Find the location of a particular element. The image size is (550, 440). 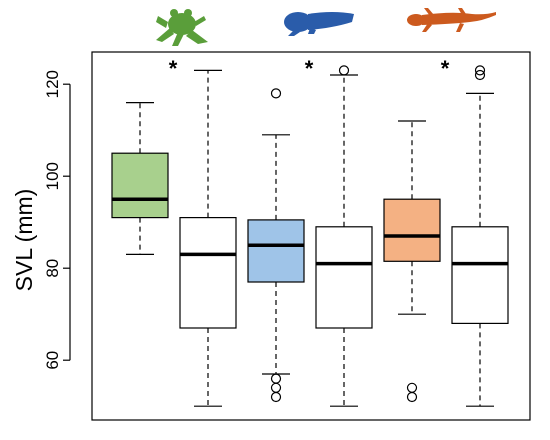

group-icons is located at coordinates (326, 27).